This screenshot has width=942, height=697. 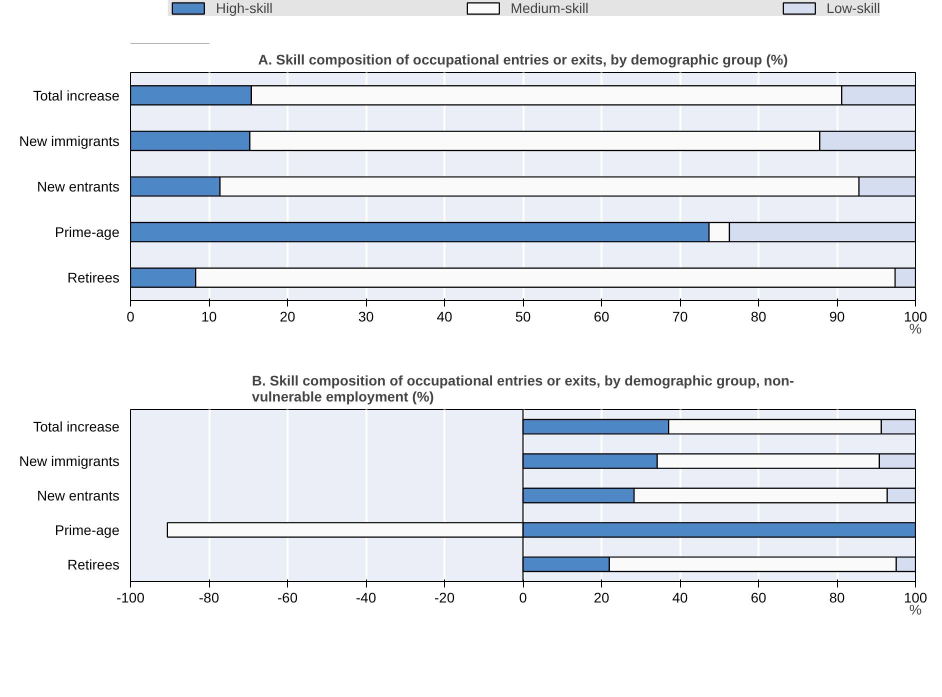 What do you see at coordinates (366, 316) in the screenshot?
I see `x-tick-label: 30` at bounding box center [366, 316].